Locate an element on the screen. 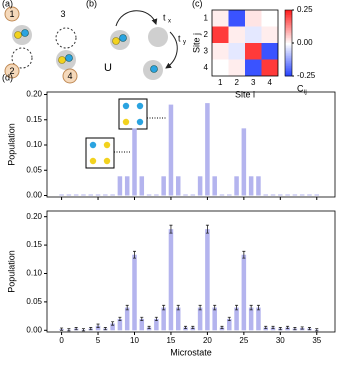 The height and width of the screenshot is (365, 338). y-tick-label: 4 is located at coordinates (206, 67).